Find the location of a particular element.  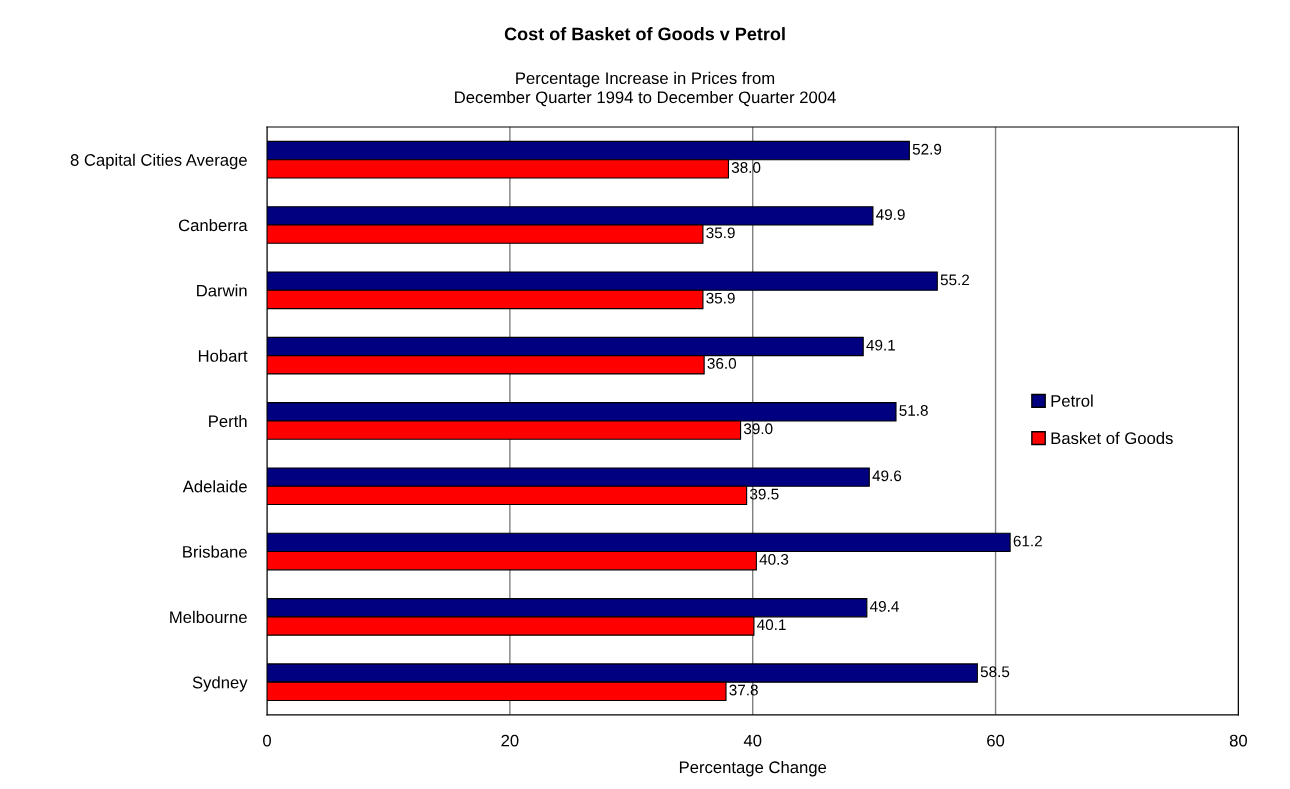

legend-label: Petrol is located at coordinates (1072, 400).